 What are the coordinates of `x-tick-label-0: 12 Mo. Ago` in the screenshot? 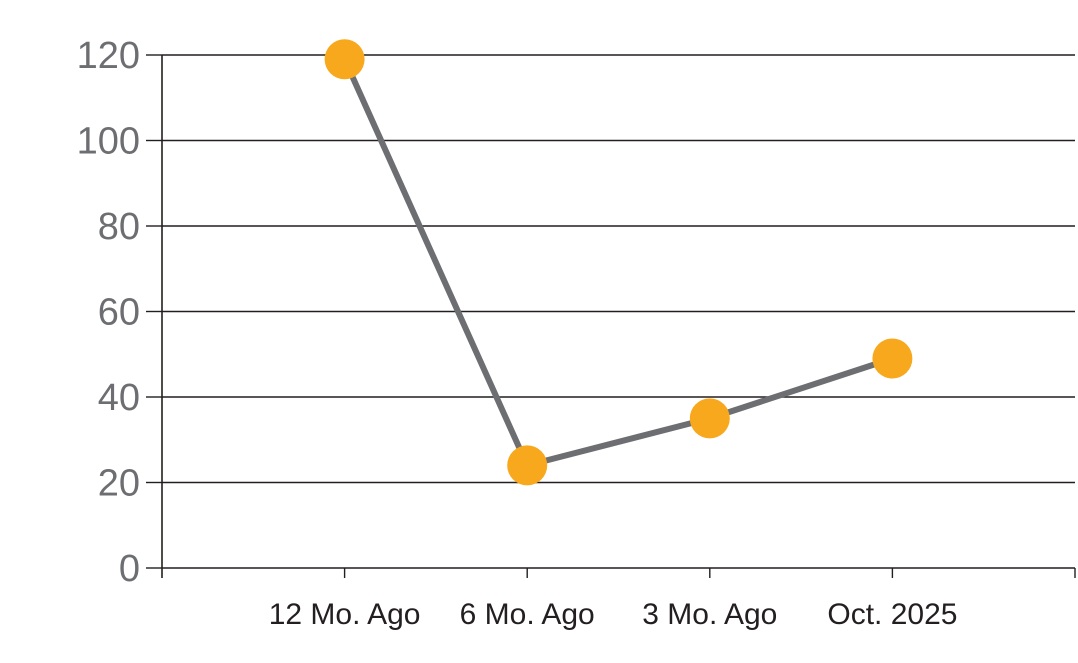 It's located at (345, 614).